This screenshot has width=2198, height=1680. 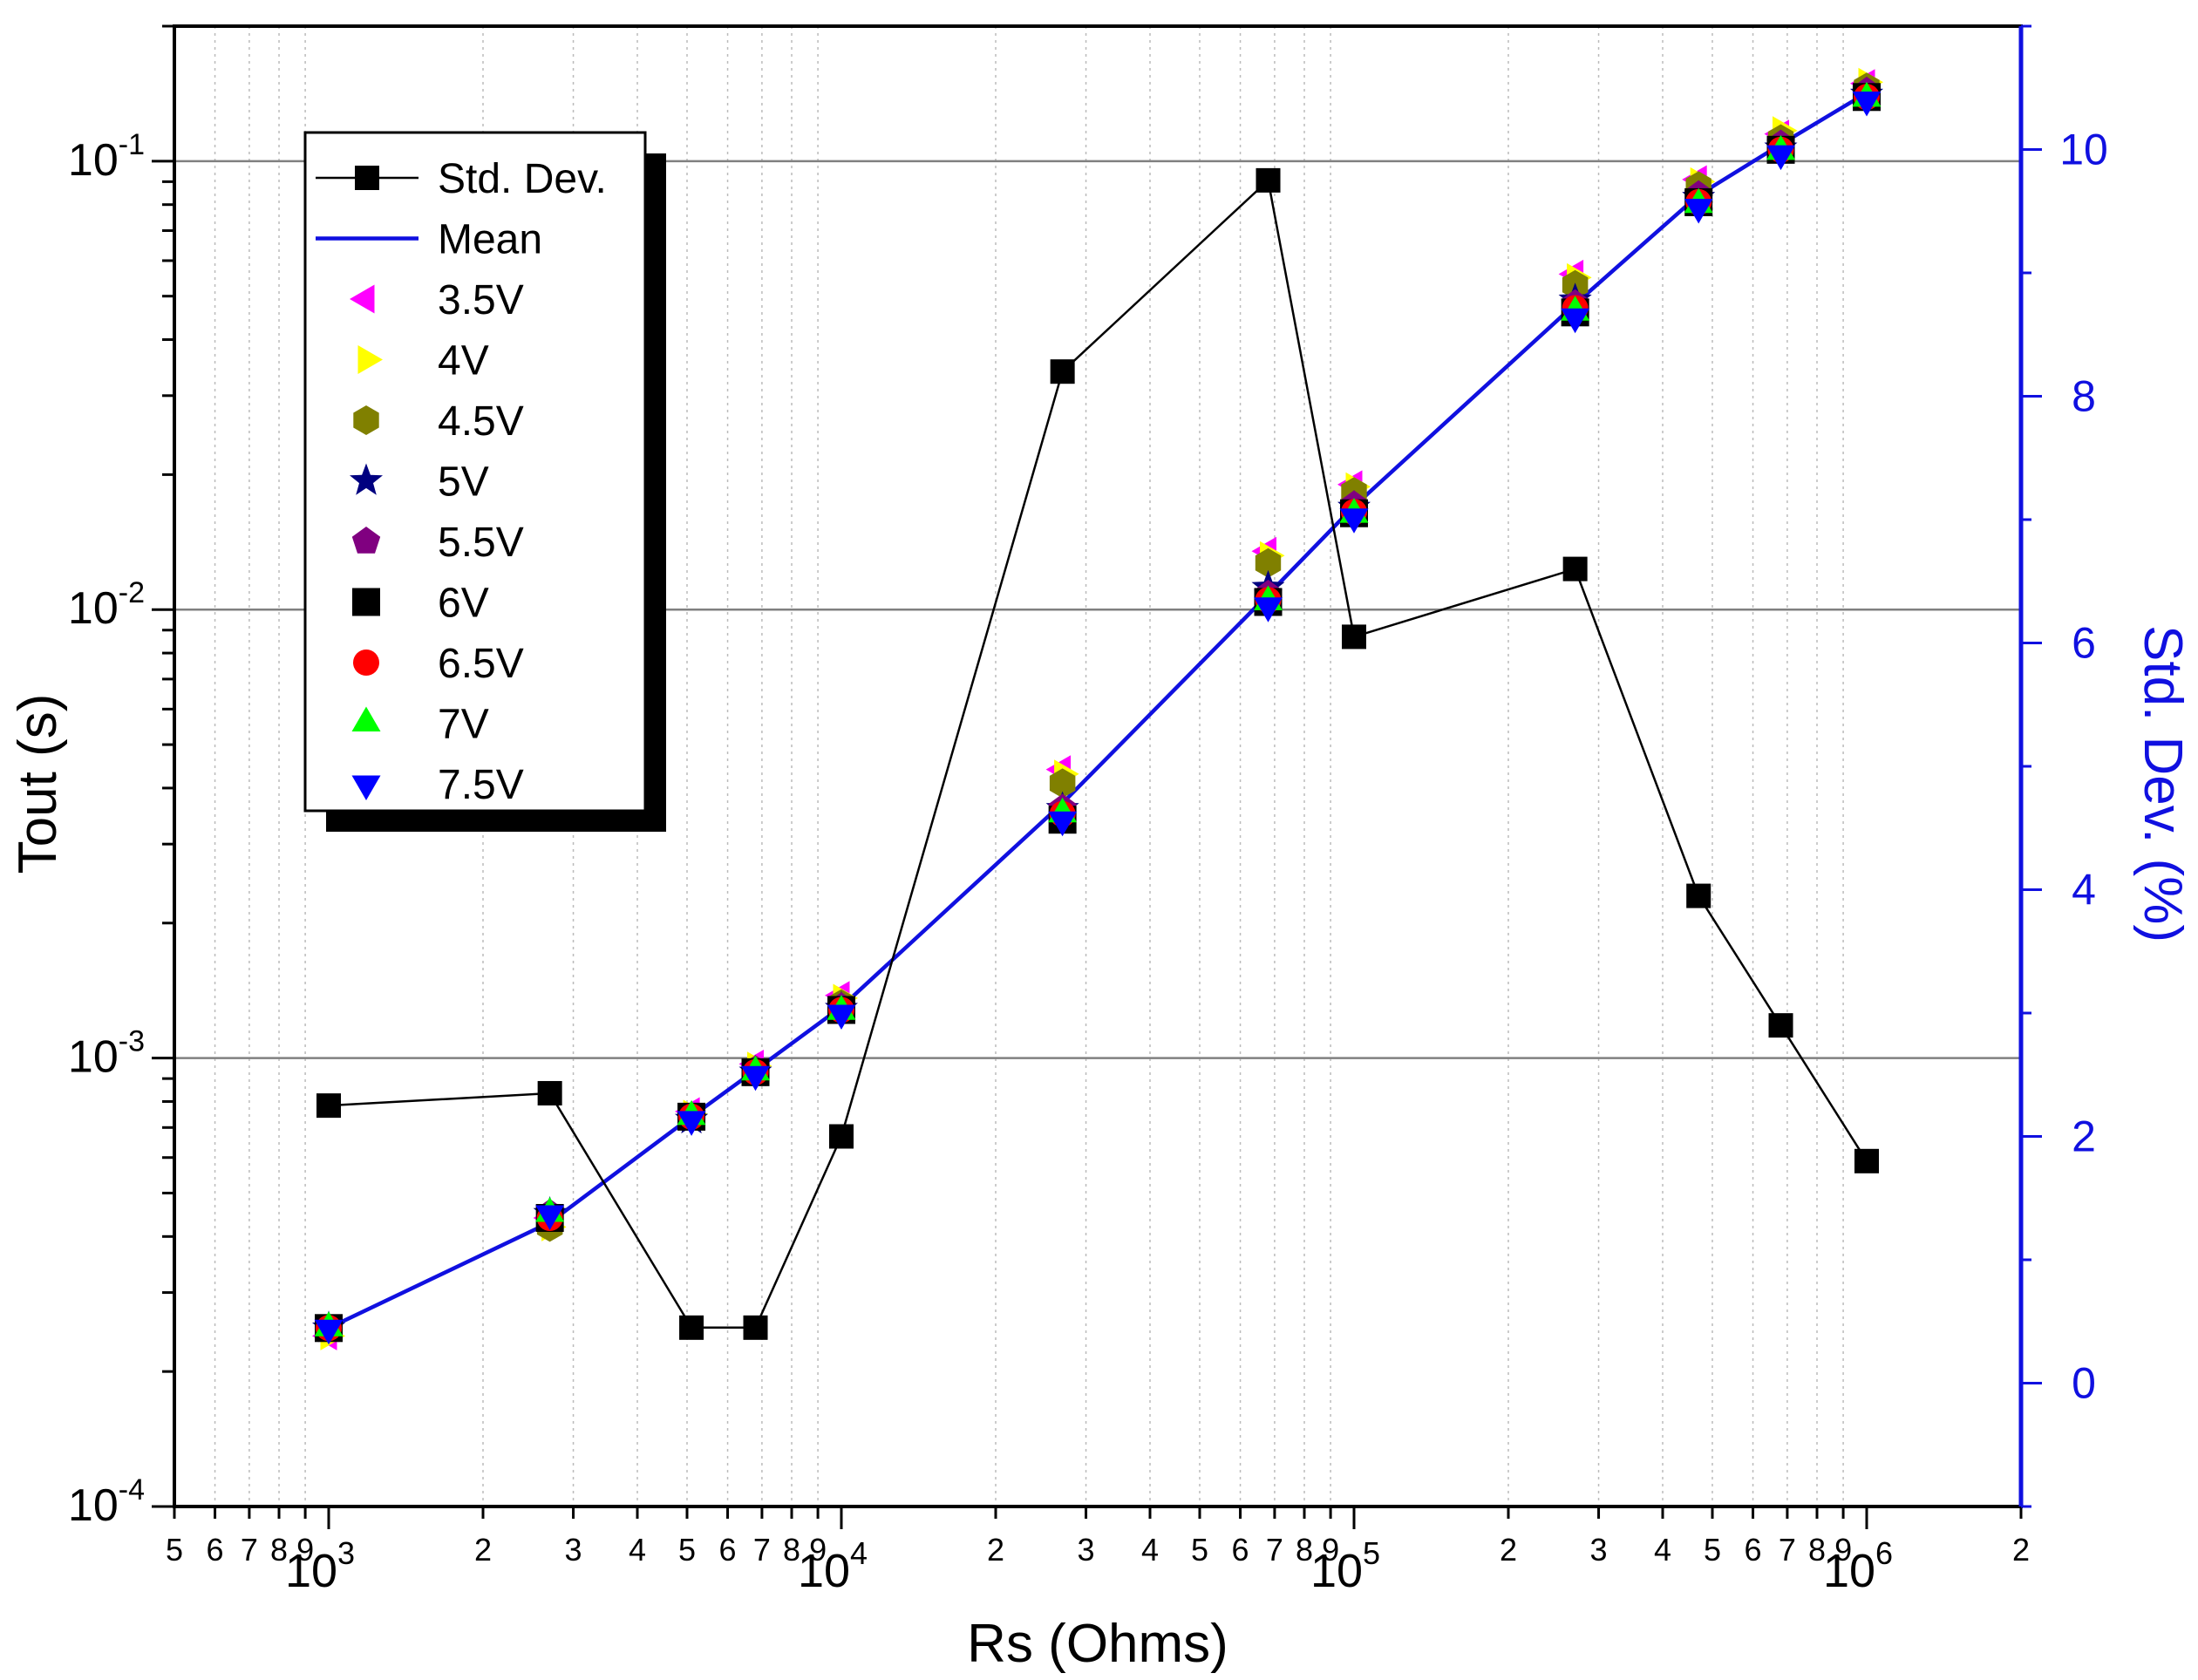 What do you see at coordinates (366, 420) in the screenshot?
I see `legend-marker-4-5V` at bounding box center [366, 420].